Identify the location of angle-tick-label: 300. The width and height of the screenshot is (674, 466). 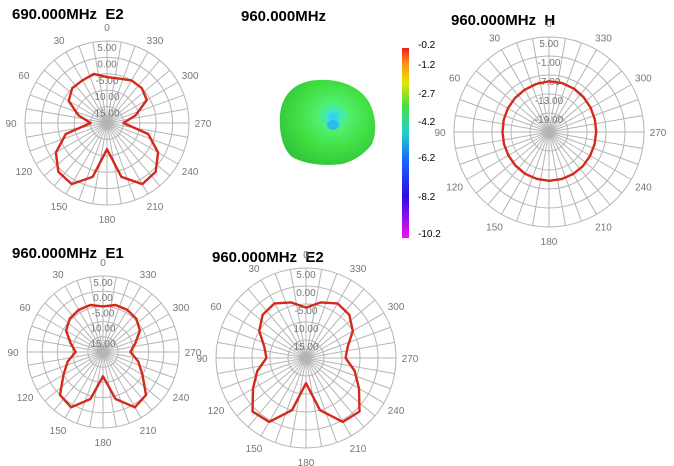
(643, 79).